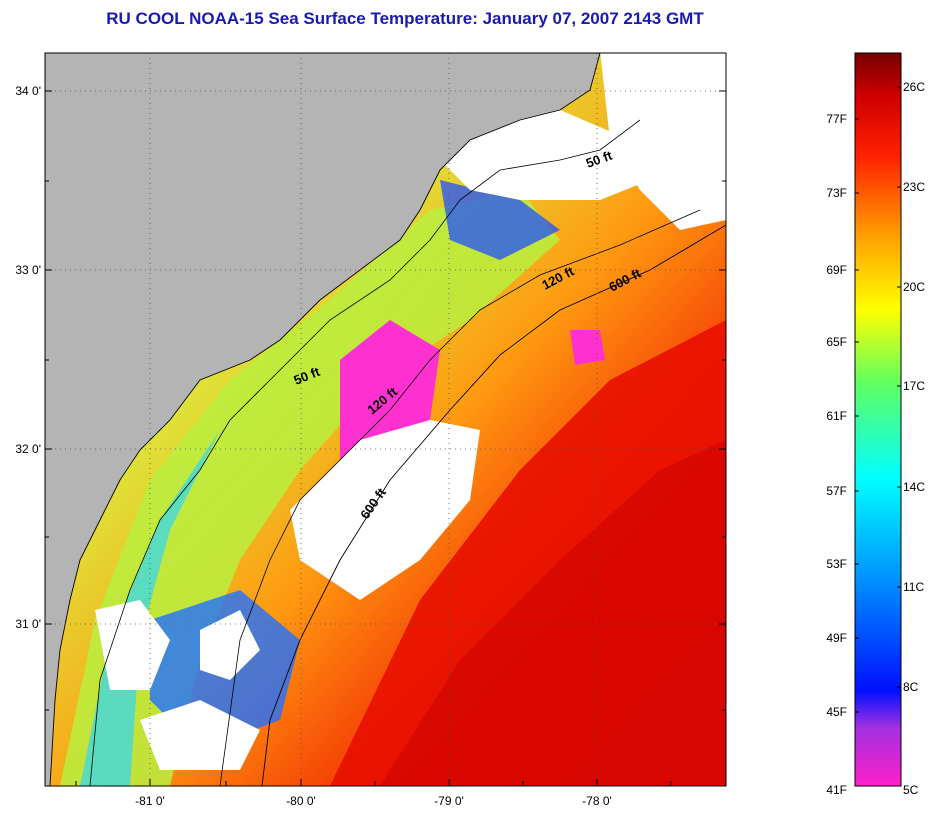  I want to click on colorbar-c-5: 5C, so click(911, 790).